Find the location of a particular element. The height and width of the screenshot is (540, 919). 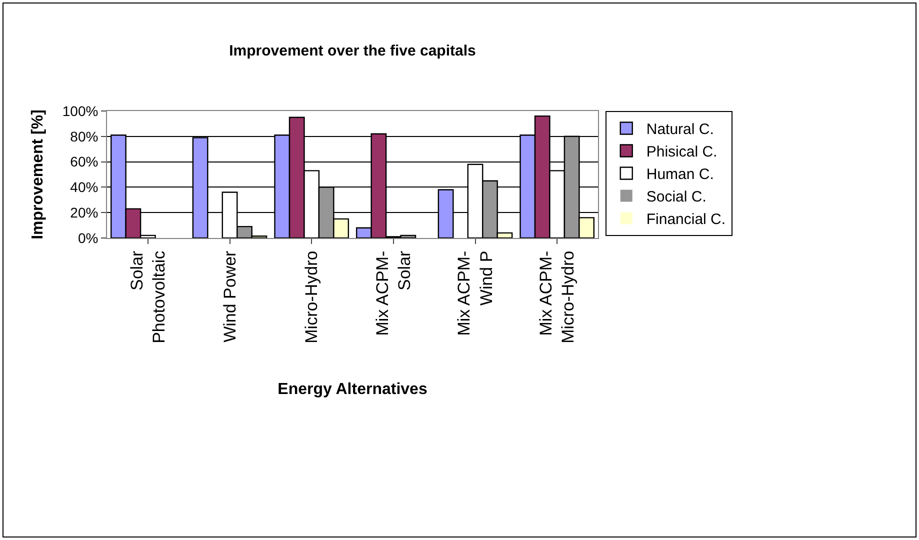

y-tick-label: 20% is located at coordinates (84, 212).